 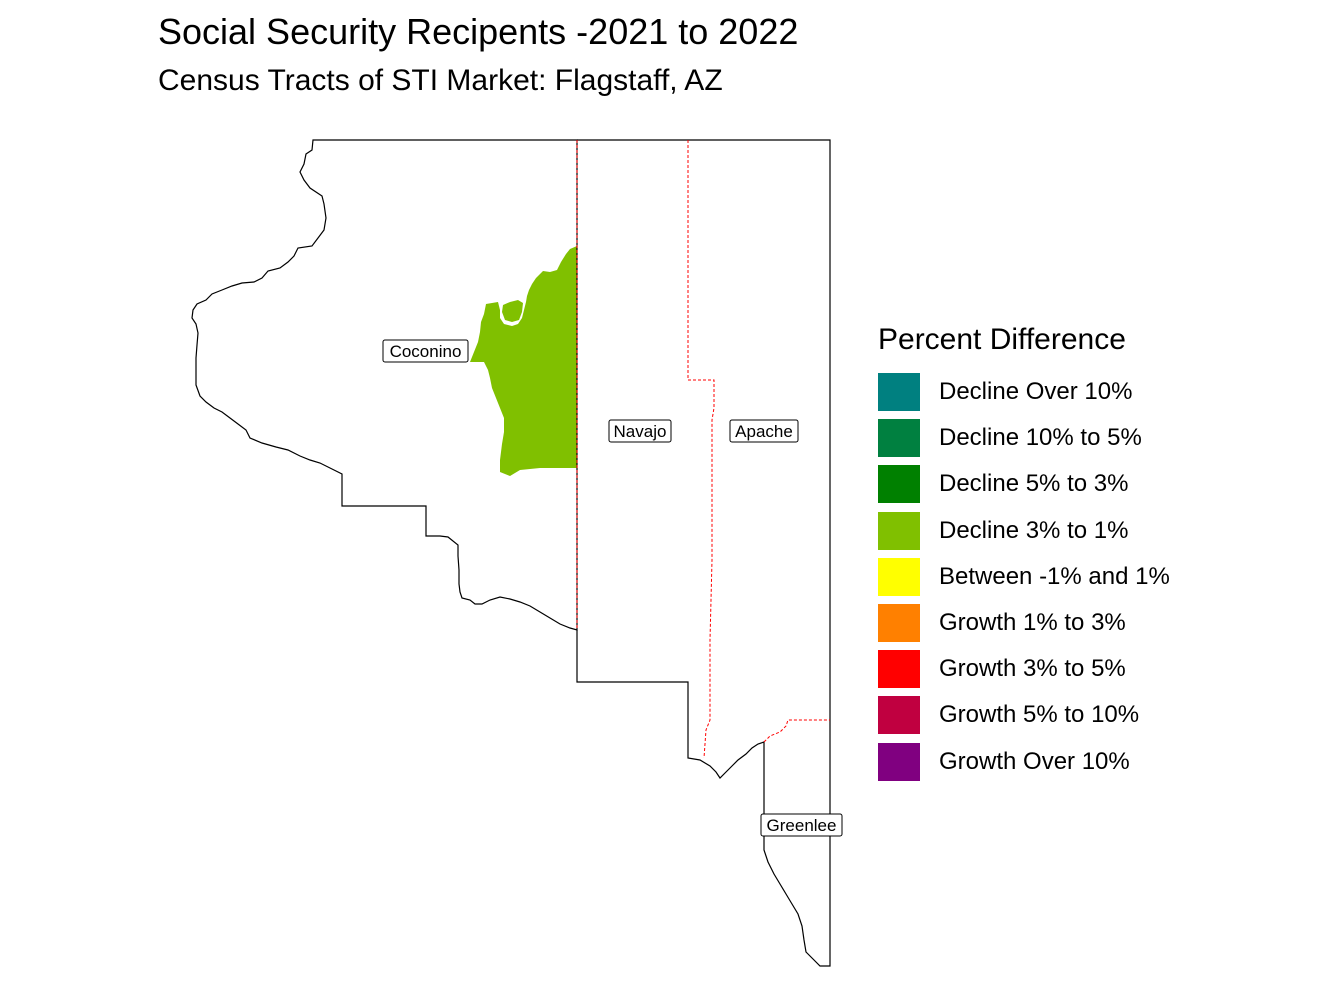 What do you see at coordinates (1036, 392) in the screenshot?
I see `legend-label: Decline Over 10%` at bounding box center [1036, 392].